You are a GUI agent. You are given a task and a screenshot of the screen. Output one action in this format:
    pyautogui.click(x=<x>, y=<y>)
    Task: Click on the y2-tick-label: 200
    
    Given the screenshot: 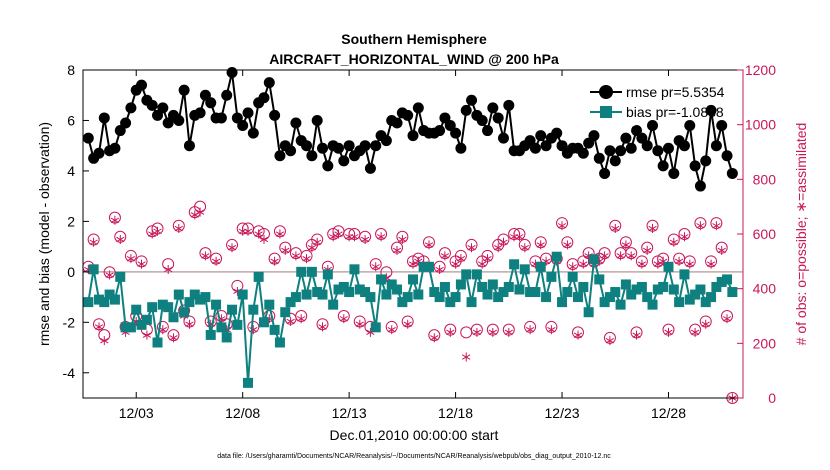 What is the action you would take?
    pyautogui.click(x=765, y=343)
    